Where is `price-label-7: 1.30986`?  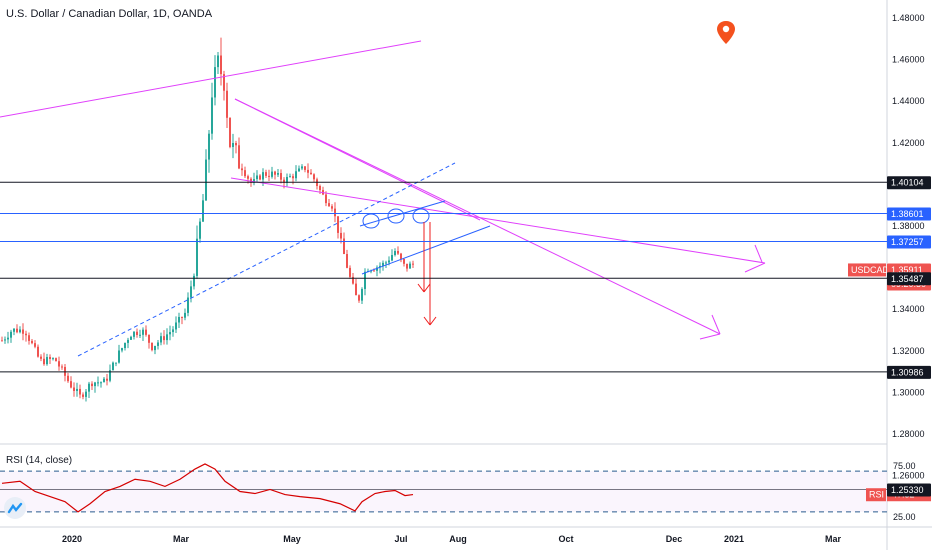
price-label-7: 1.30986 is located at coordinates (907, 372).